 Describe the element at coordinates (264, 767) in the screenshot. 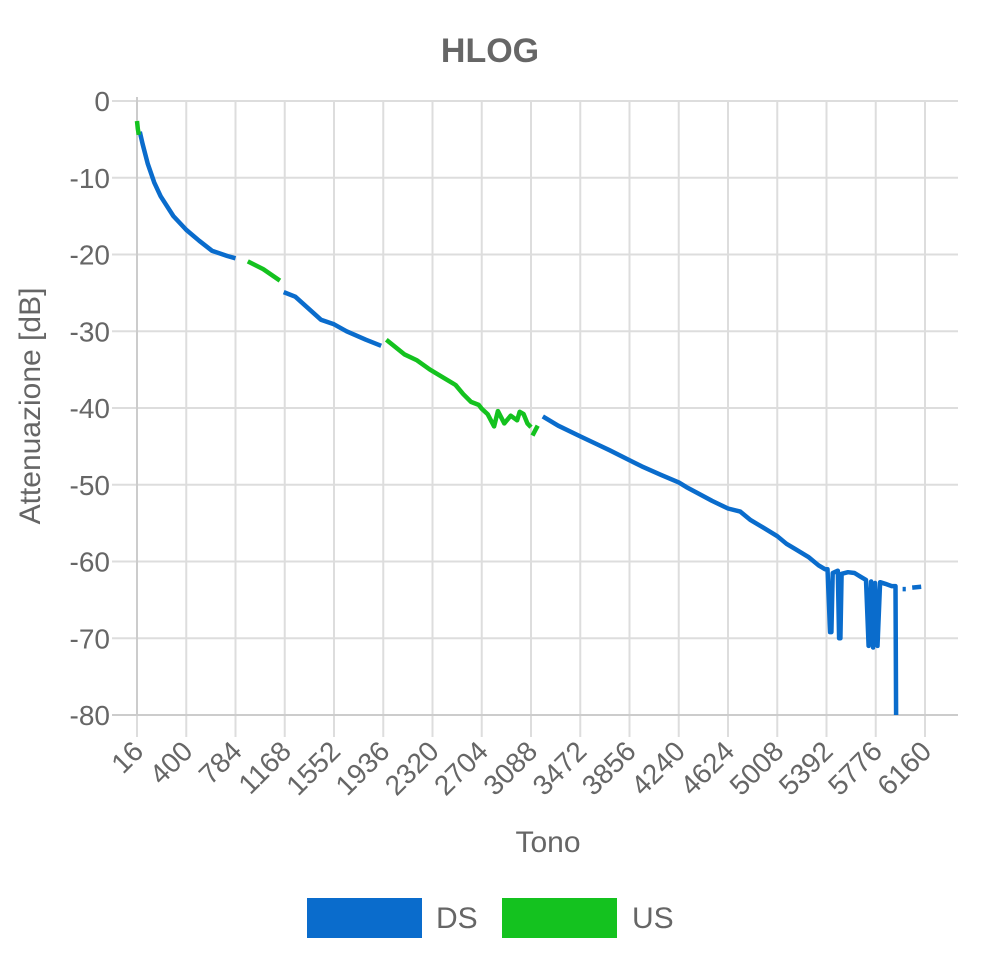

I see `x-tick-label: 1168` at that location.